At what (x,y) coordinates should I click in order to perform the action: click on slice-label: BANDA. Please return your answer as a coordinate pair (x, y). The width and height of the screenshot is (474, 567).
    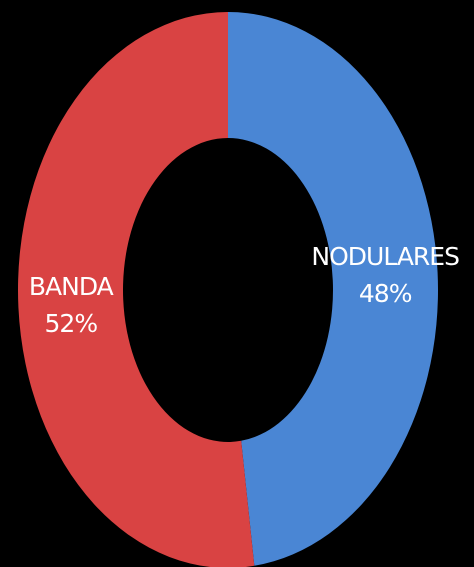
    Looking at the image, I should click on (71, 286).